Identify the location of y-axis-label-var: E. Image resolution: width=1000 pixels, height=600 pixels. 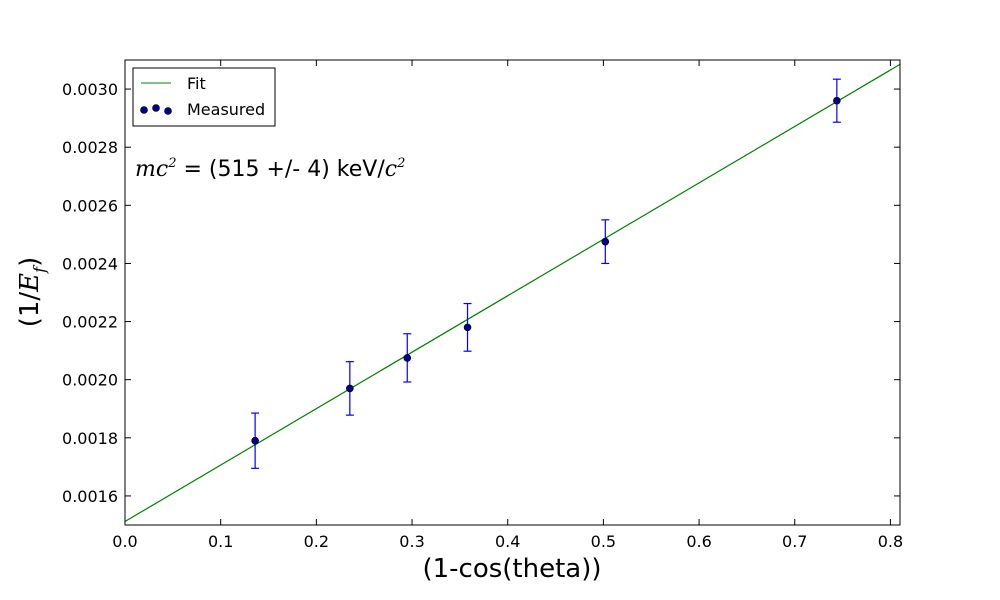
(30, 283).